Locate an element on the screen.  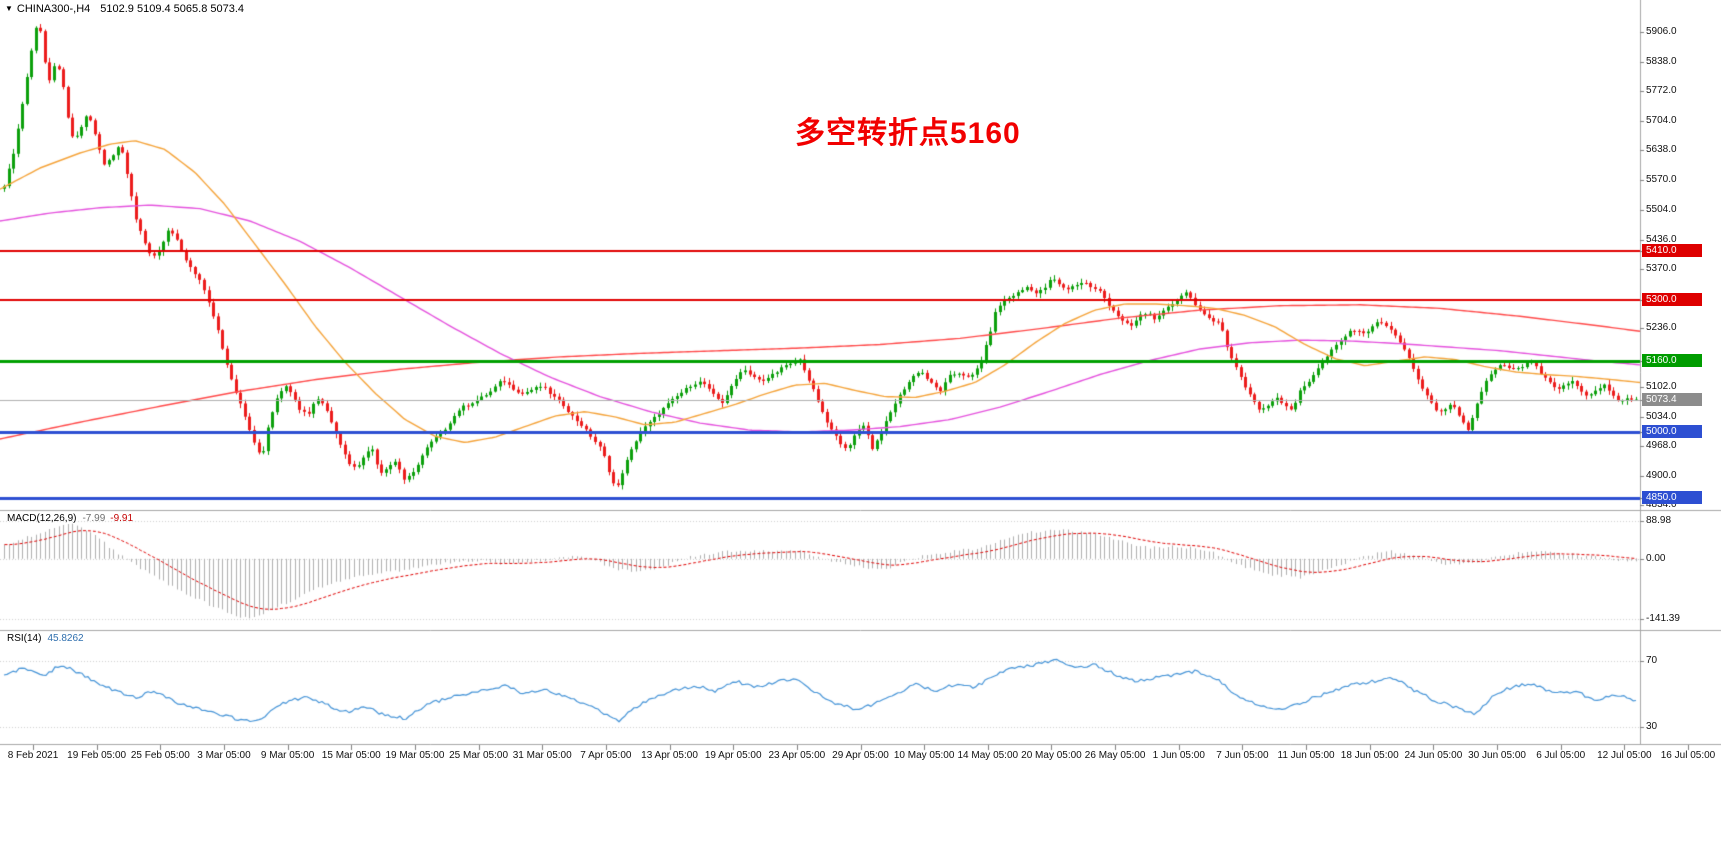
price-axis-label: 4968.0 is located at coordinates (1661, 446).